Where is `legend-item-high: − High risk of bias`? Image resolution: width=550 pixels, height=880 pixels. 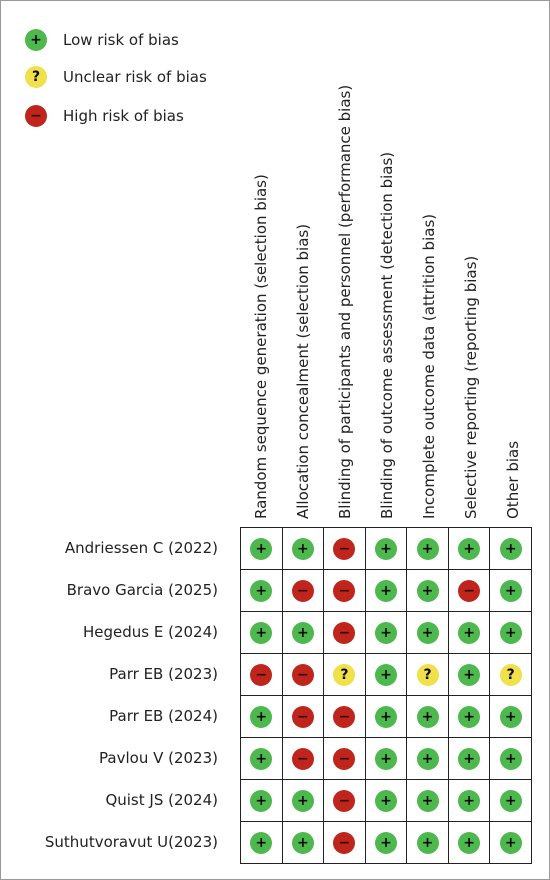
legend-item-high: − High risk of bias is located at coordinates (104, 116).